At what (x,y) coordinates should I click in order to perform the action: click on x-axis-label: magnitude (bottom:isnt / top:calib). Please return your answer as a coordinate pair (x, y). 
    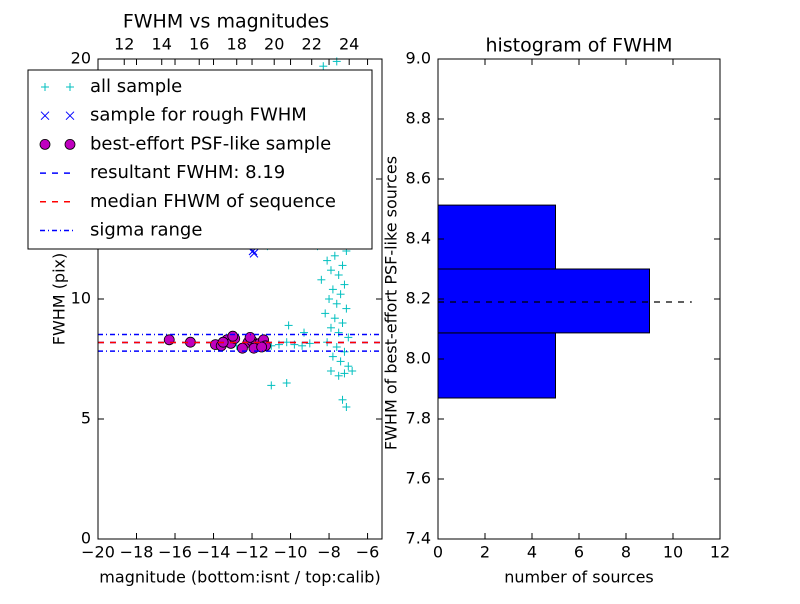
    Looking at the image, I should click on (239, 577).